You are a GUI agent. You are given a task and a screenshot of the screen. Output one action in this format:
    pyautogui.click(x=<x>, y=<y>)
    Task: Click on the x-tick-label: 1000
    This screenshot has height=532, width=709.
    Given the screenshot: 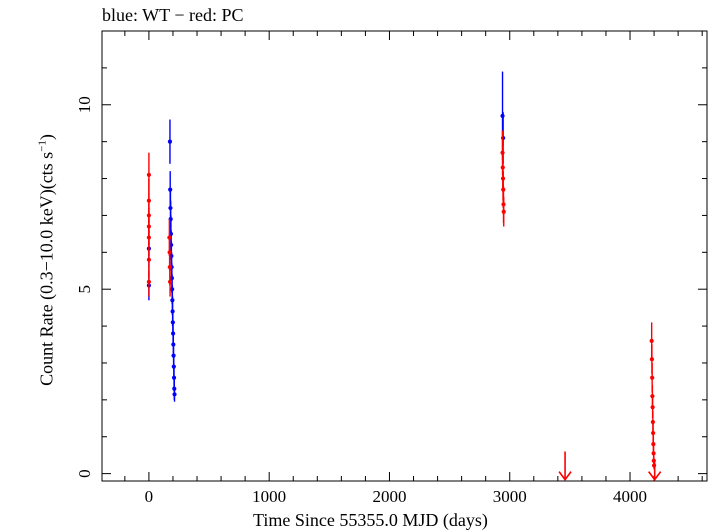 What is the action you would take?
    pyautogui.click(x=269, y=496)
    